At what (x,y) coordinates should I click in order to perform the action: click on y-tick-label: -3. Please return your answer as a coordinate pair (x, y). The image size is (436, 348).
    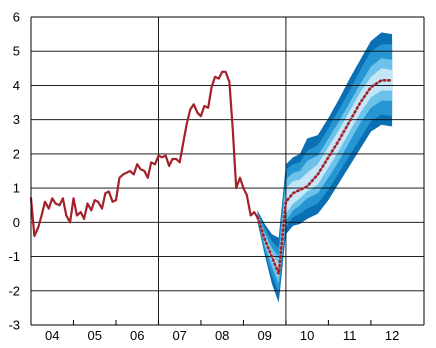
    Looking at the image, I should click on (14, 325).